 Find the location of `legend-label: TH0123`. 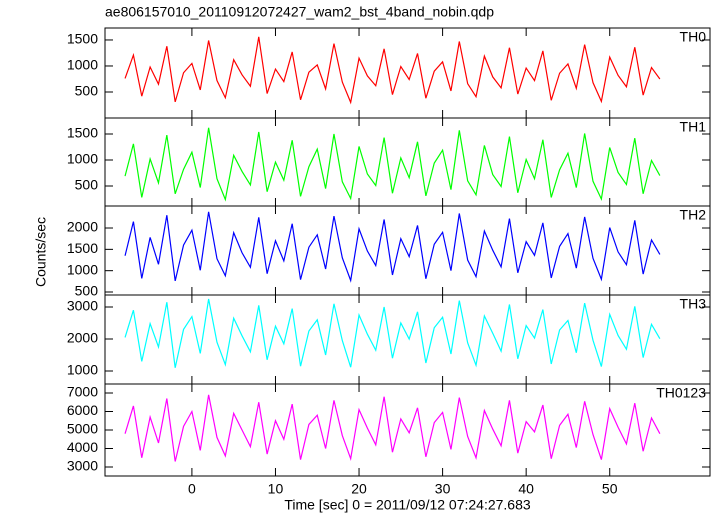

legend-label: TH0123 is located at coordinates (681, 393).